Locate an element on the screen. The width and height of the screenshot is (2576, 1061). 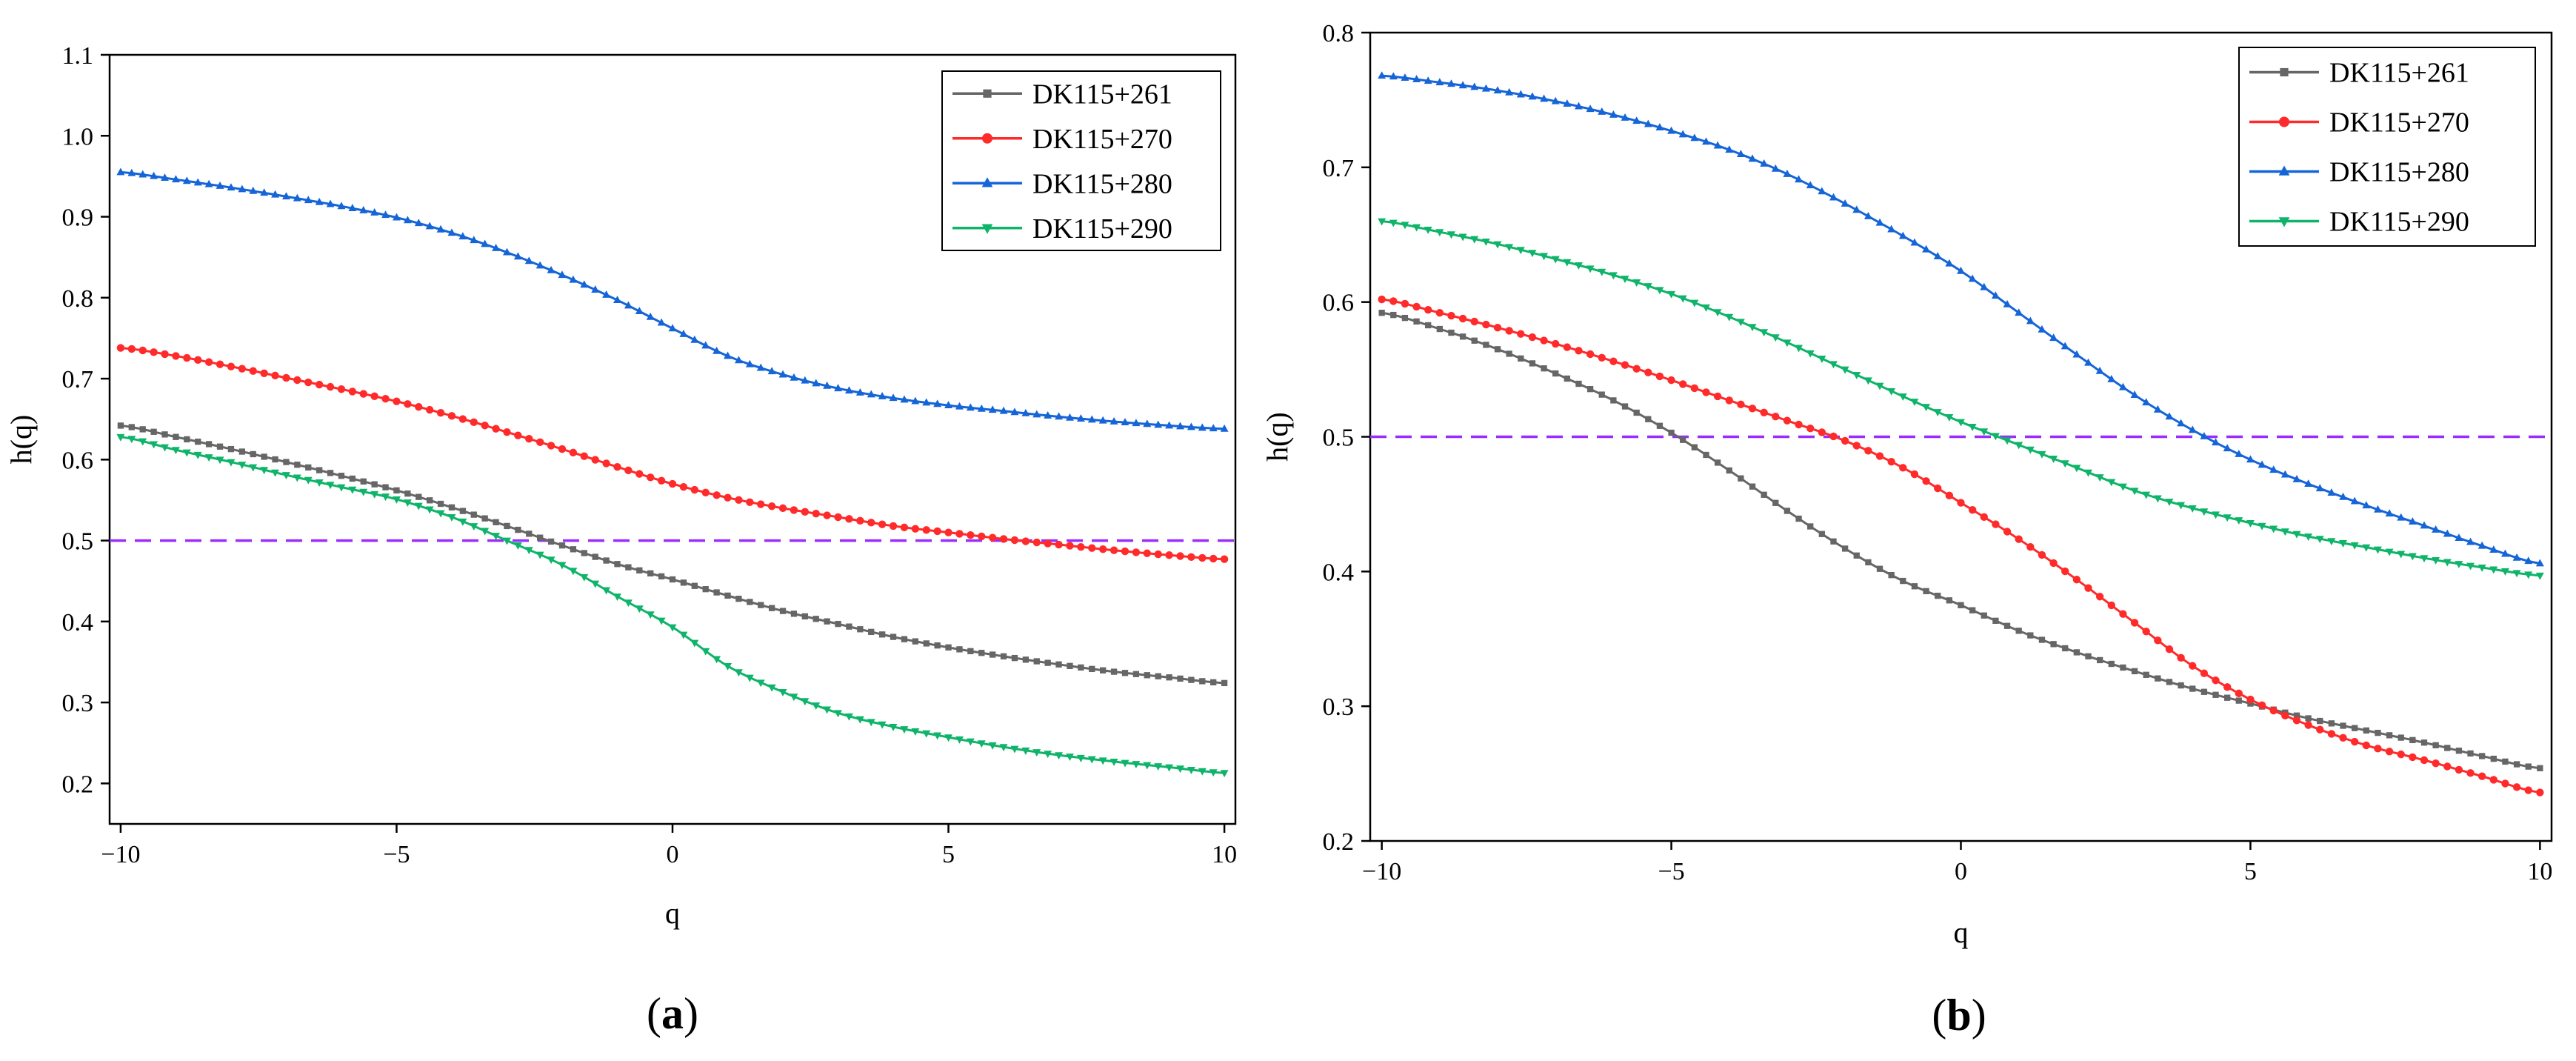
x-axis-label: q is located at coordinates (1961, 932).